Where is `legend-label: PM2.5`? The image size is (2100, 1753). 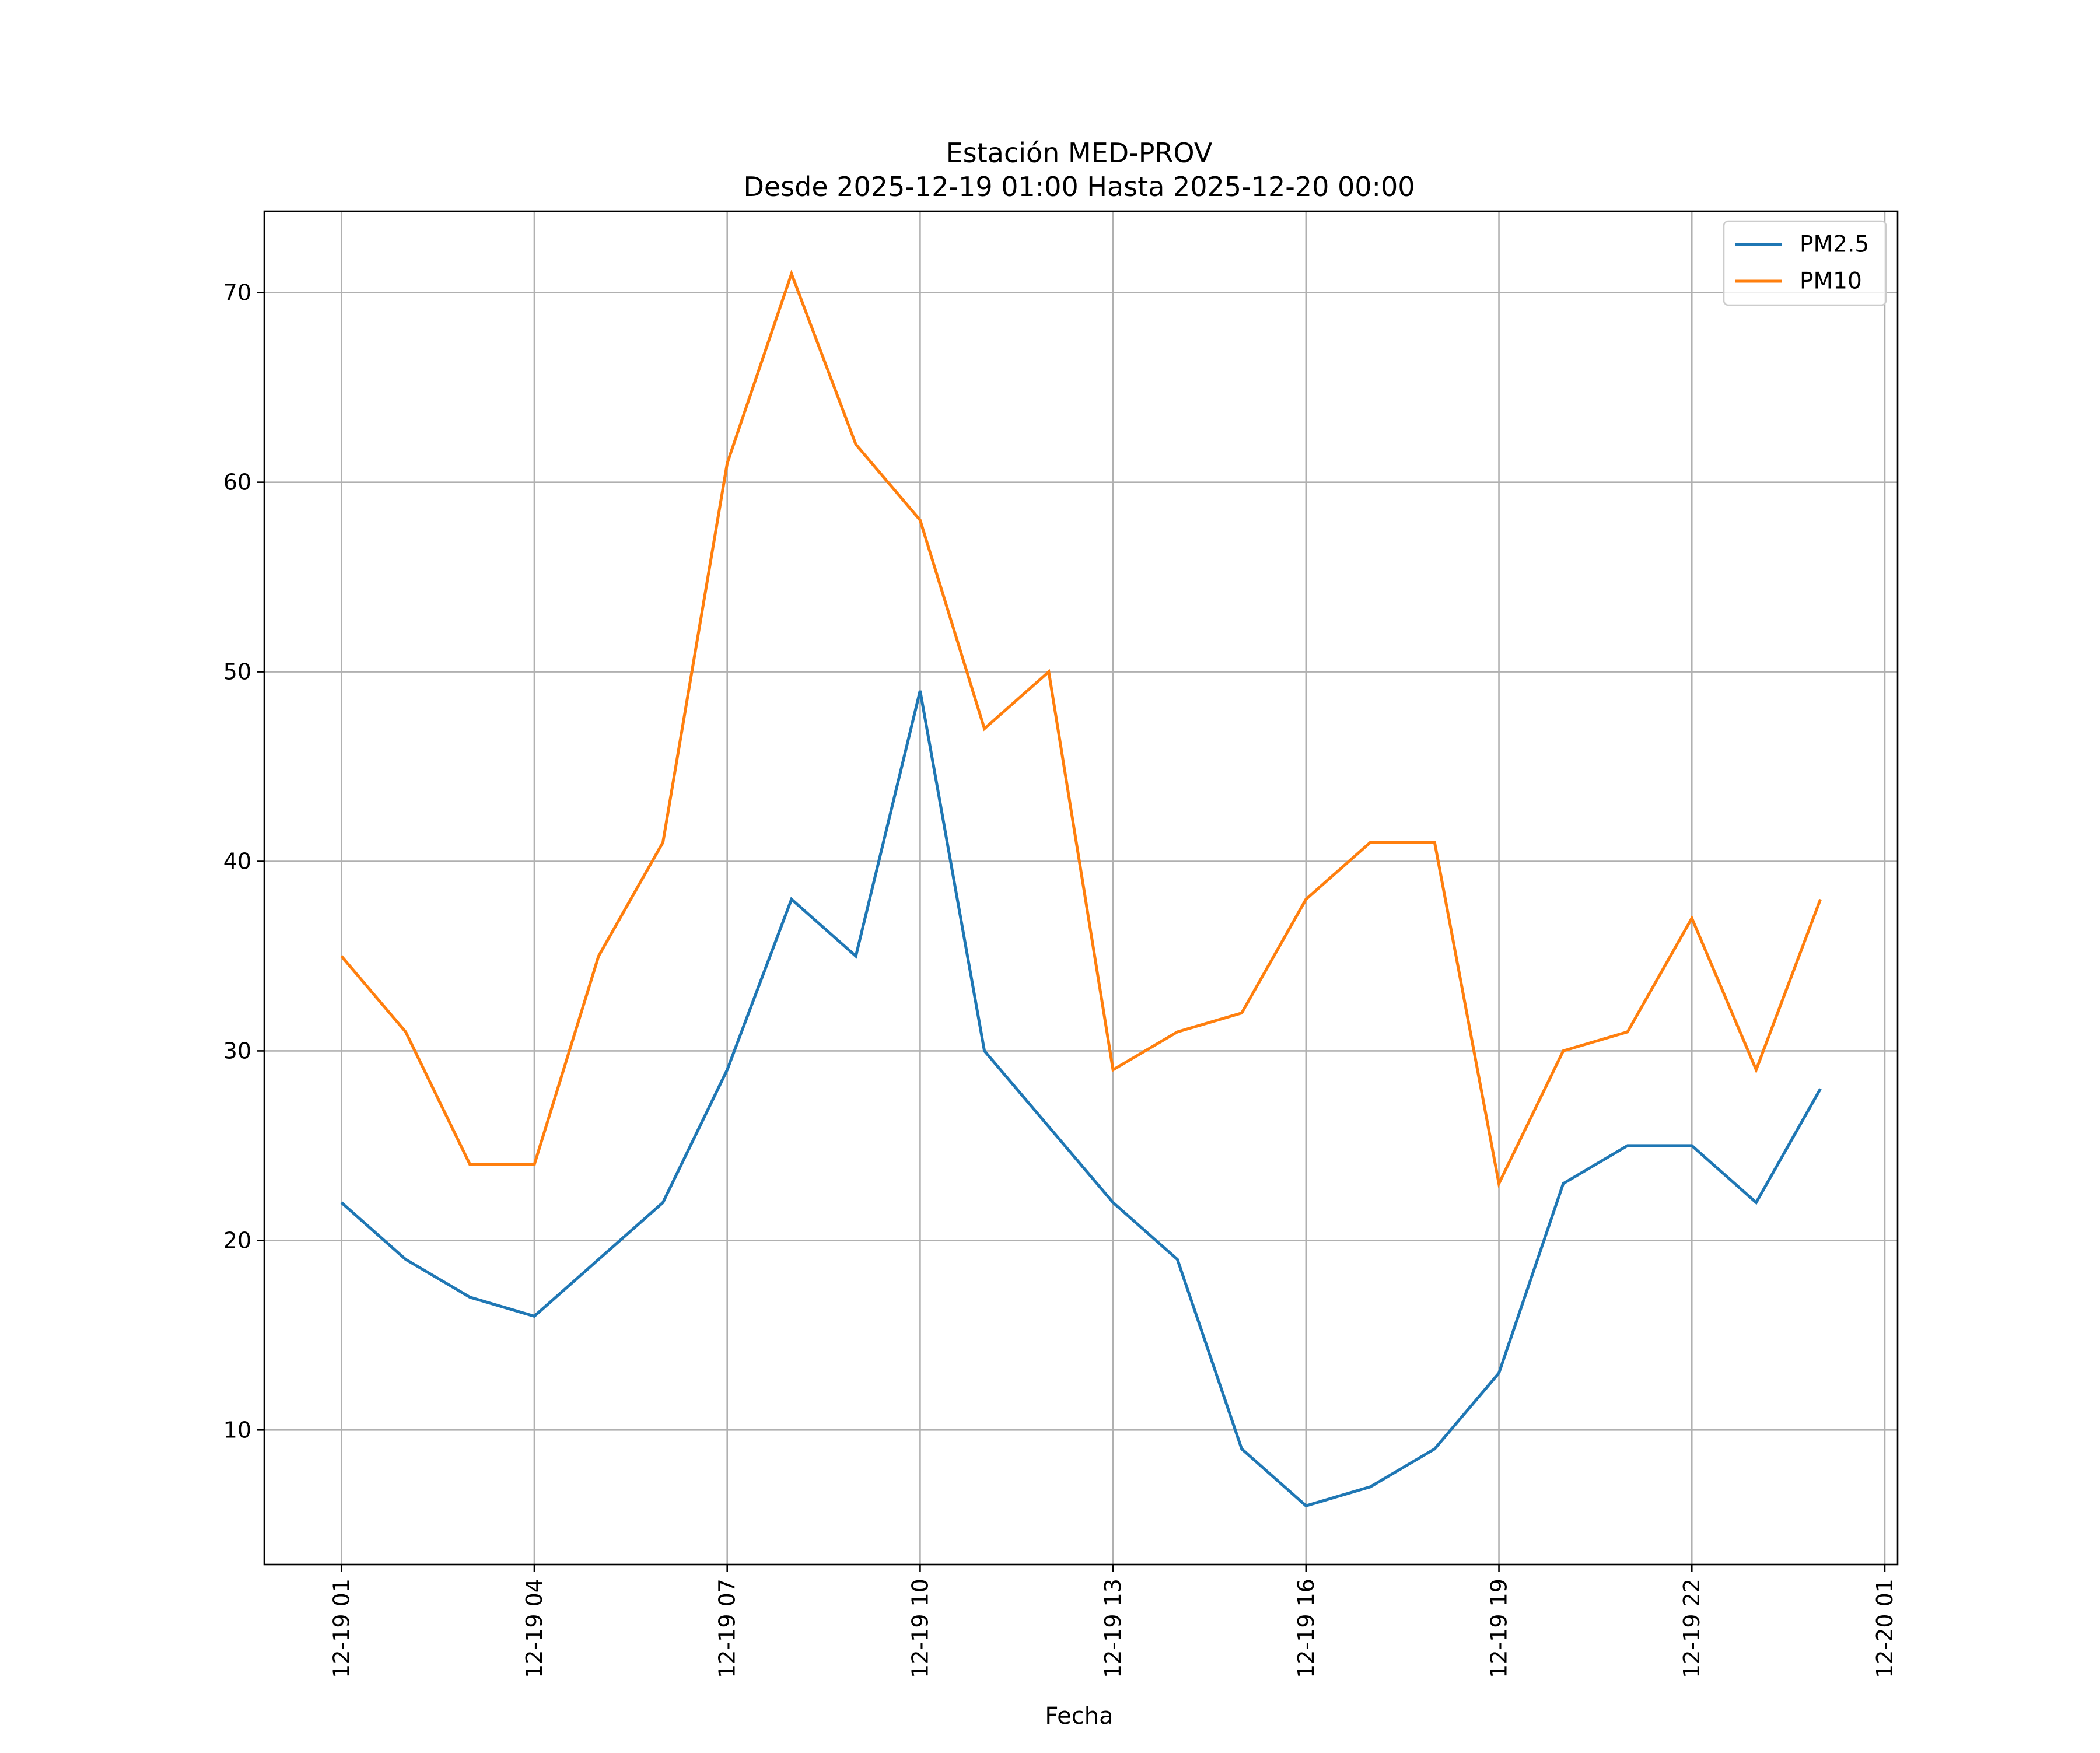 legend-label: PM2.5 is located at coordinates (1834, 245).